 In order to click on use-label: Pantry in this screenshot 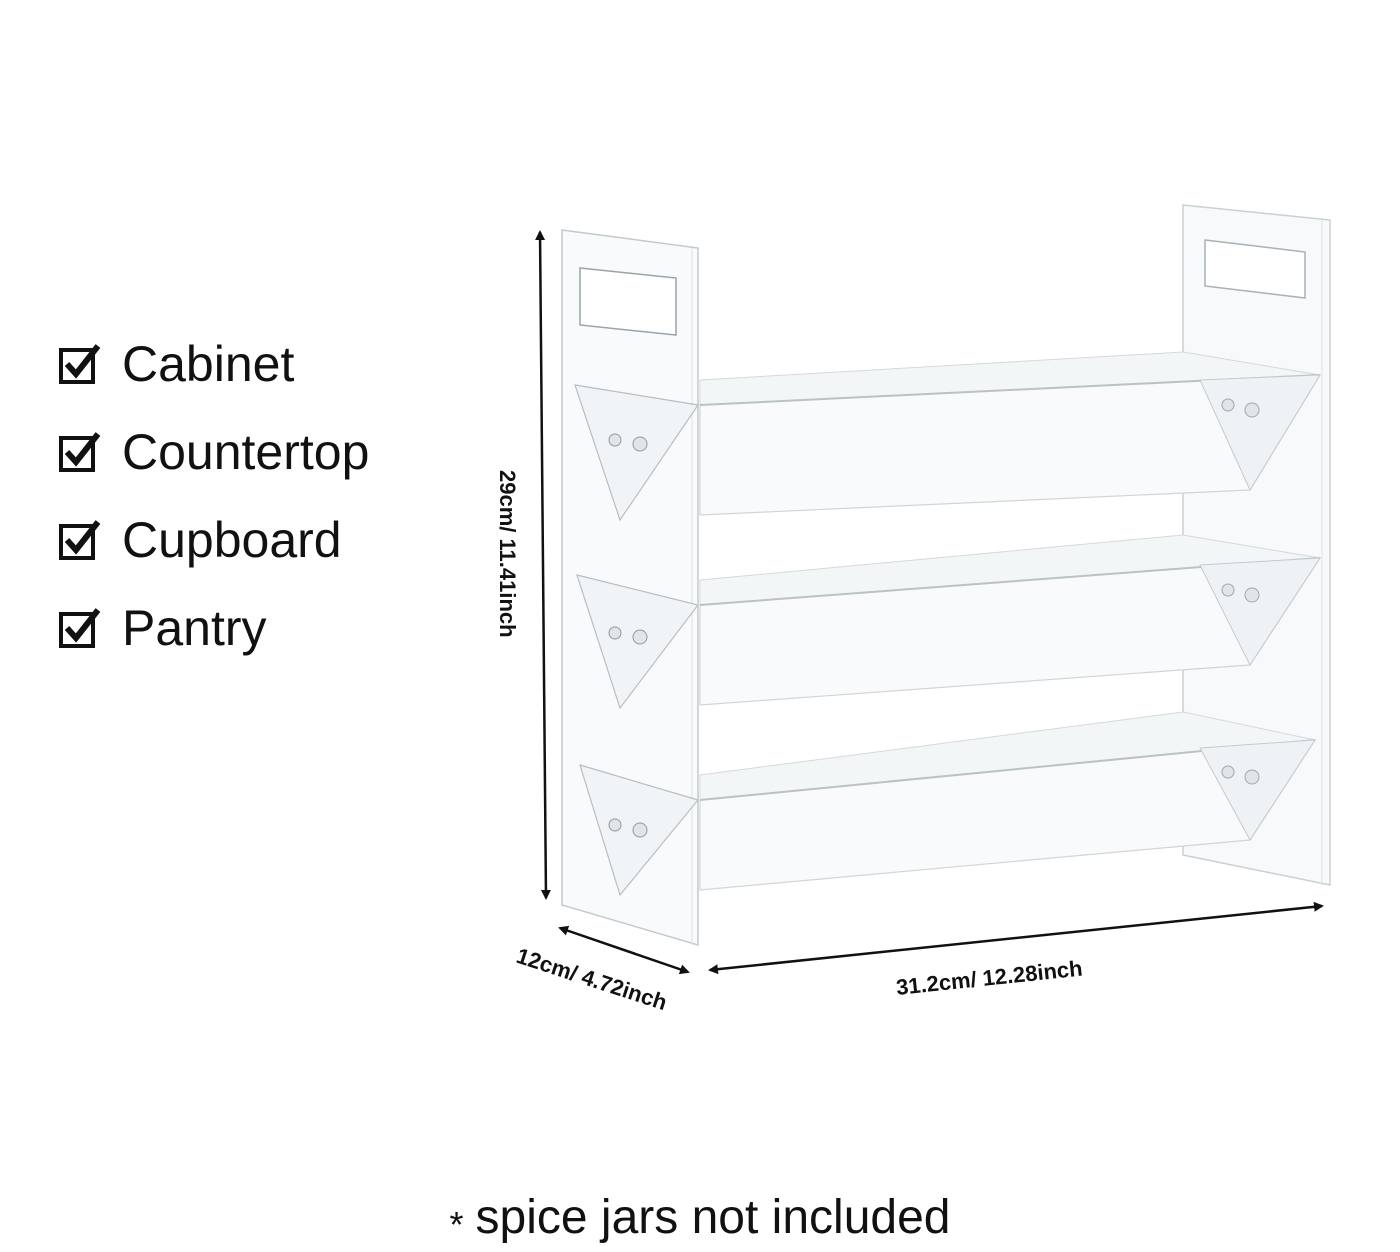, I will do `click(194, 628)`.